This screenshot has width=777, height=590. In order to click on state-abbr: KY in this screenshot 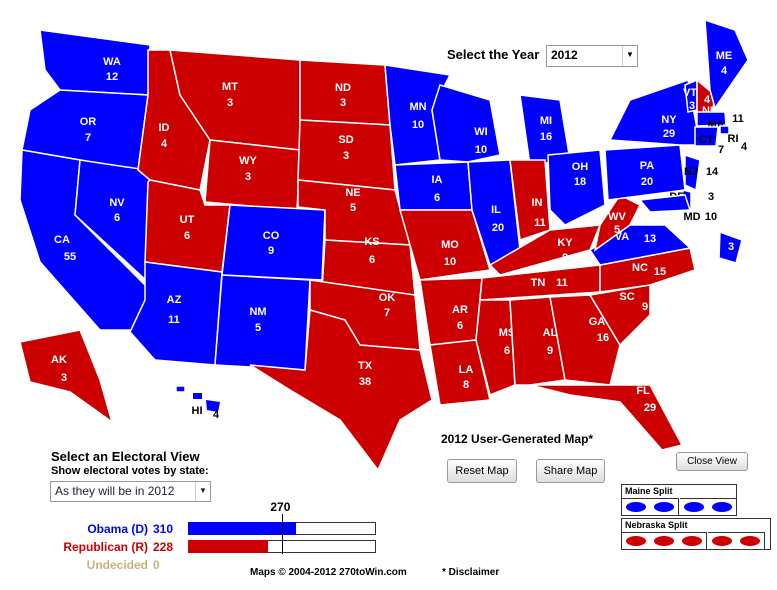, I will do `click(565, 243)`.